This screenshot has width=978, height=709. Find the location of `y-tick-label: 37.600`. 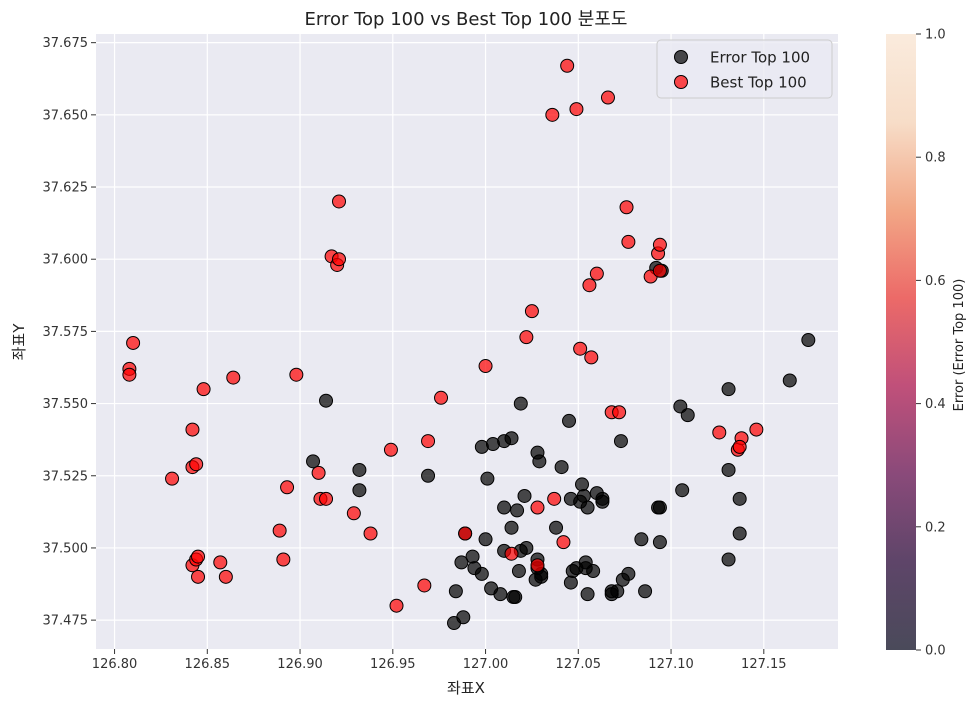

y-tick-label: 37.600 is located at coordinates (66, 260).